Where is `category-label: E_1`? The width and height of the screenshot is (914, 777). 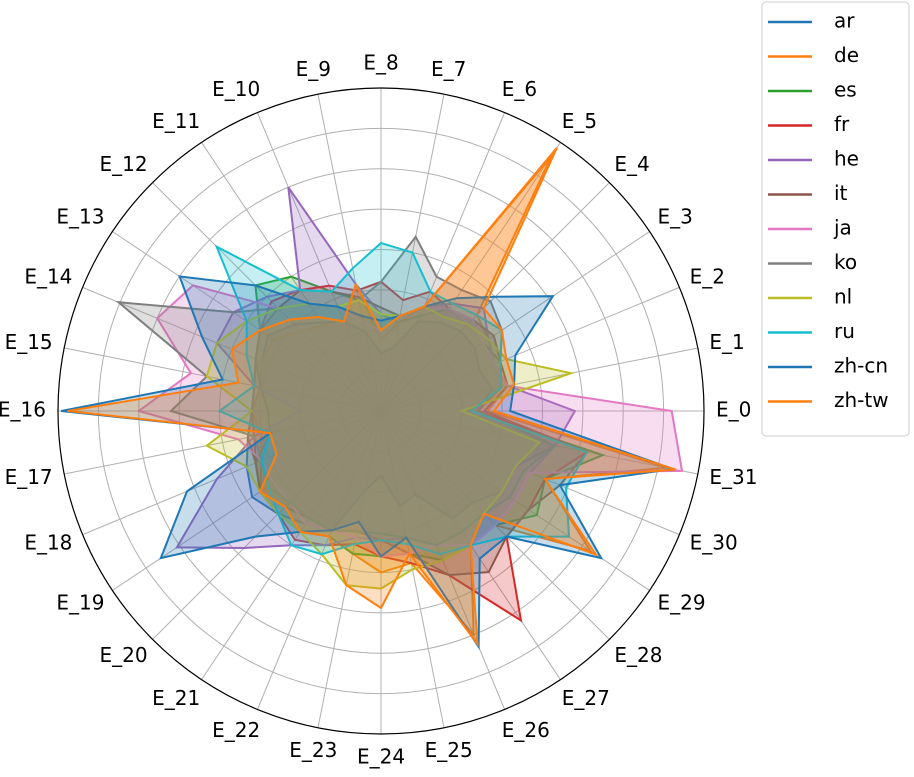 category-label: E_1 is located at coordinates (726, 342).